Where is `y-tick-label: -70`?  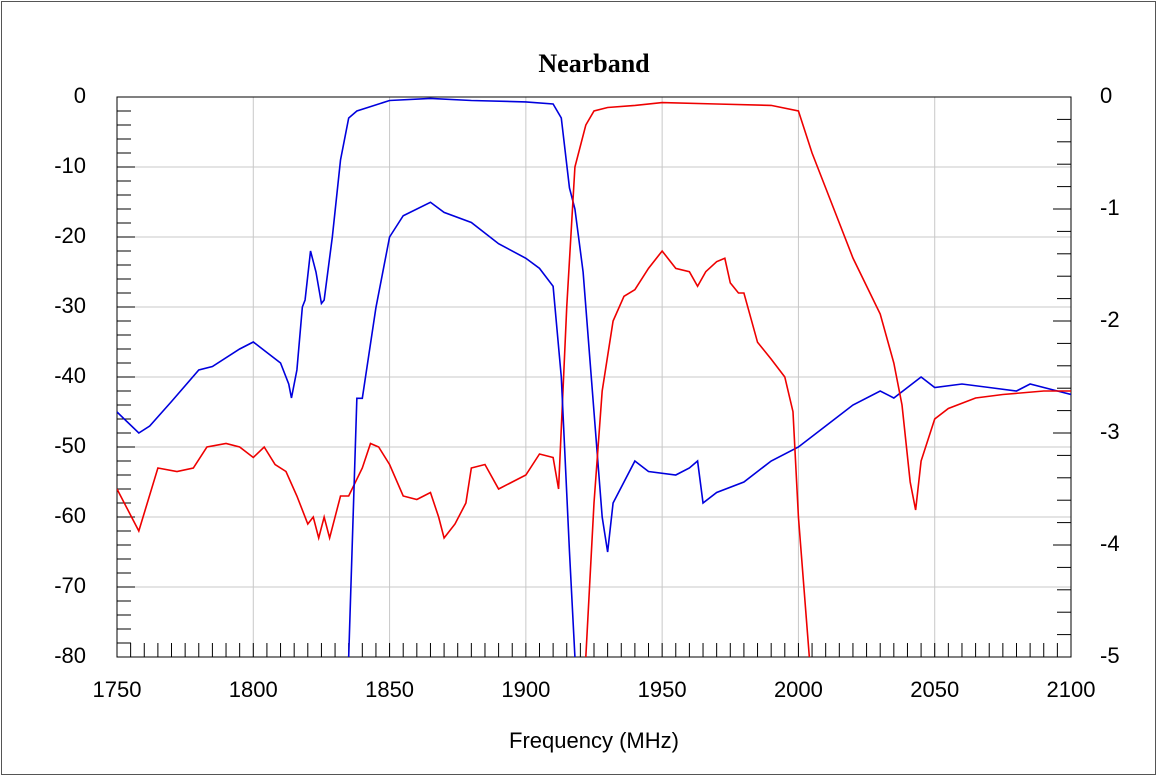
y-tick-label: -70 is located at coordinates (70, 585).